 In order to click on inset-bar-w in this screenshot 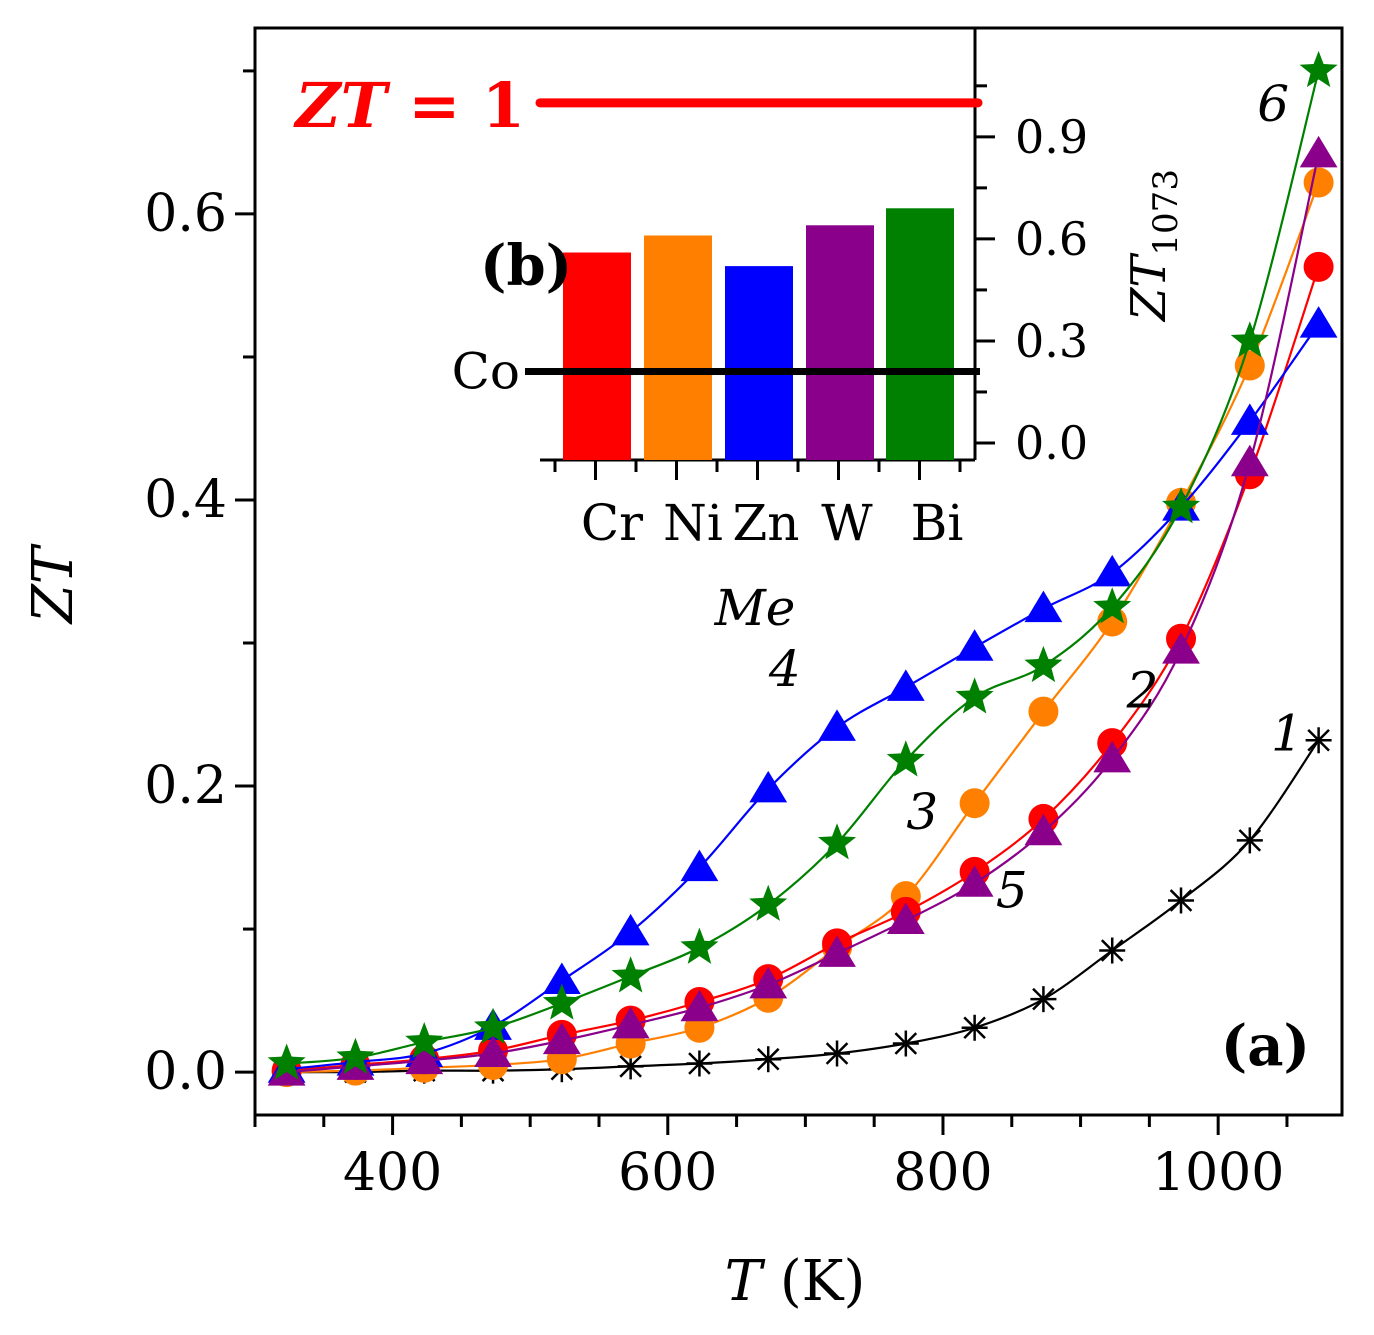, I will do `click(840, 342)`.